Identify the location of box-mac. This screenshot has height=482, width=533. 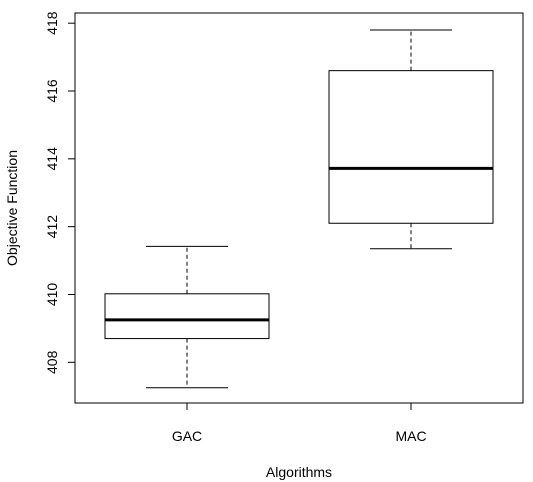
(411, 139).